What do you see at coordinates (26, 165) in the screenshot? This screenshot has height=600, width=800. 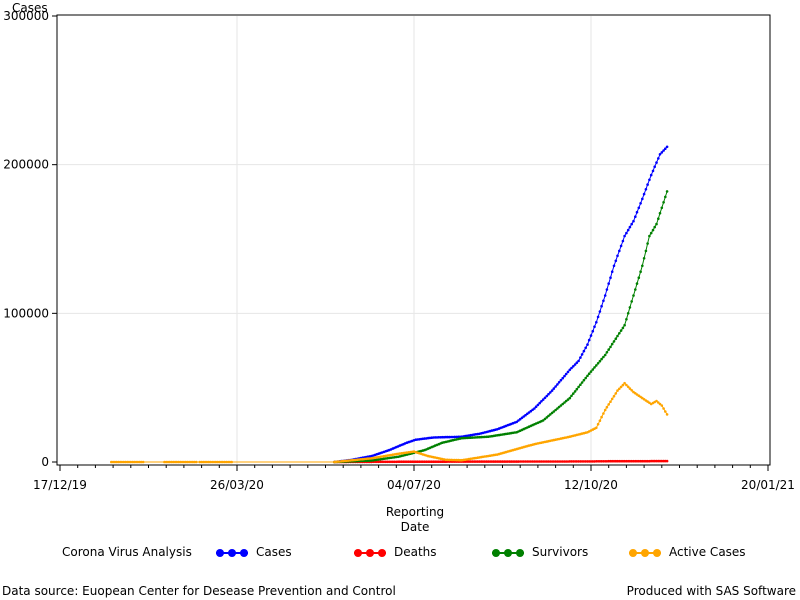 I see `y-tick-label: 200000` at bounding box center [26, 165].